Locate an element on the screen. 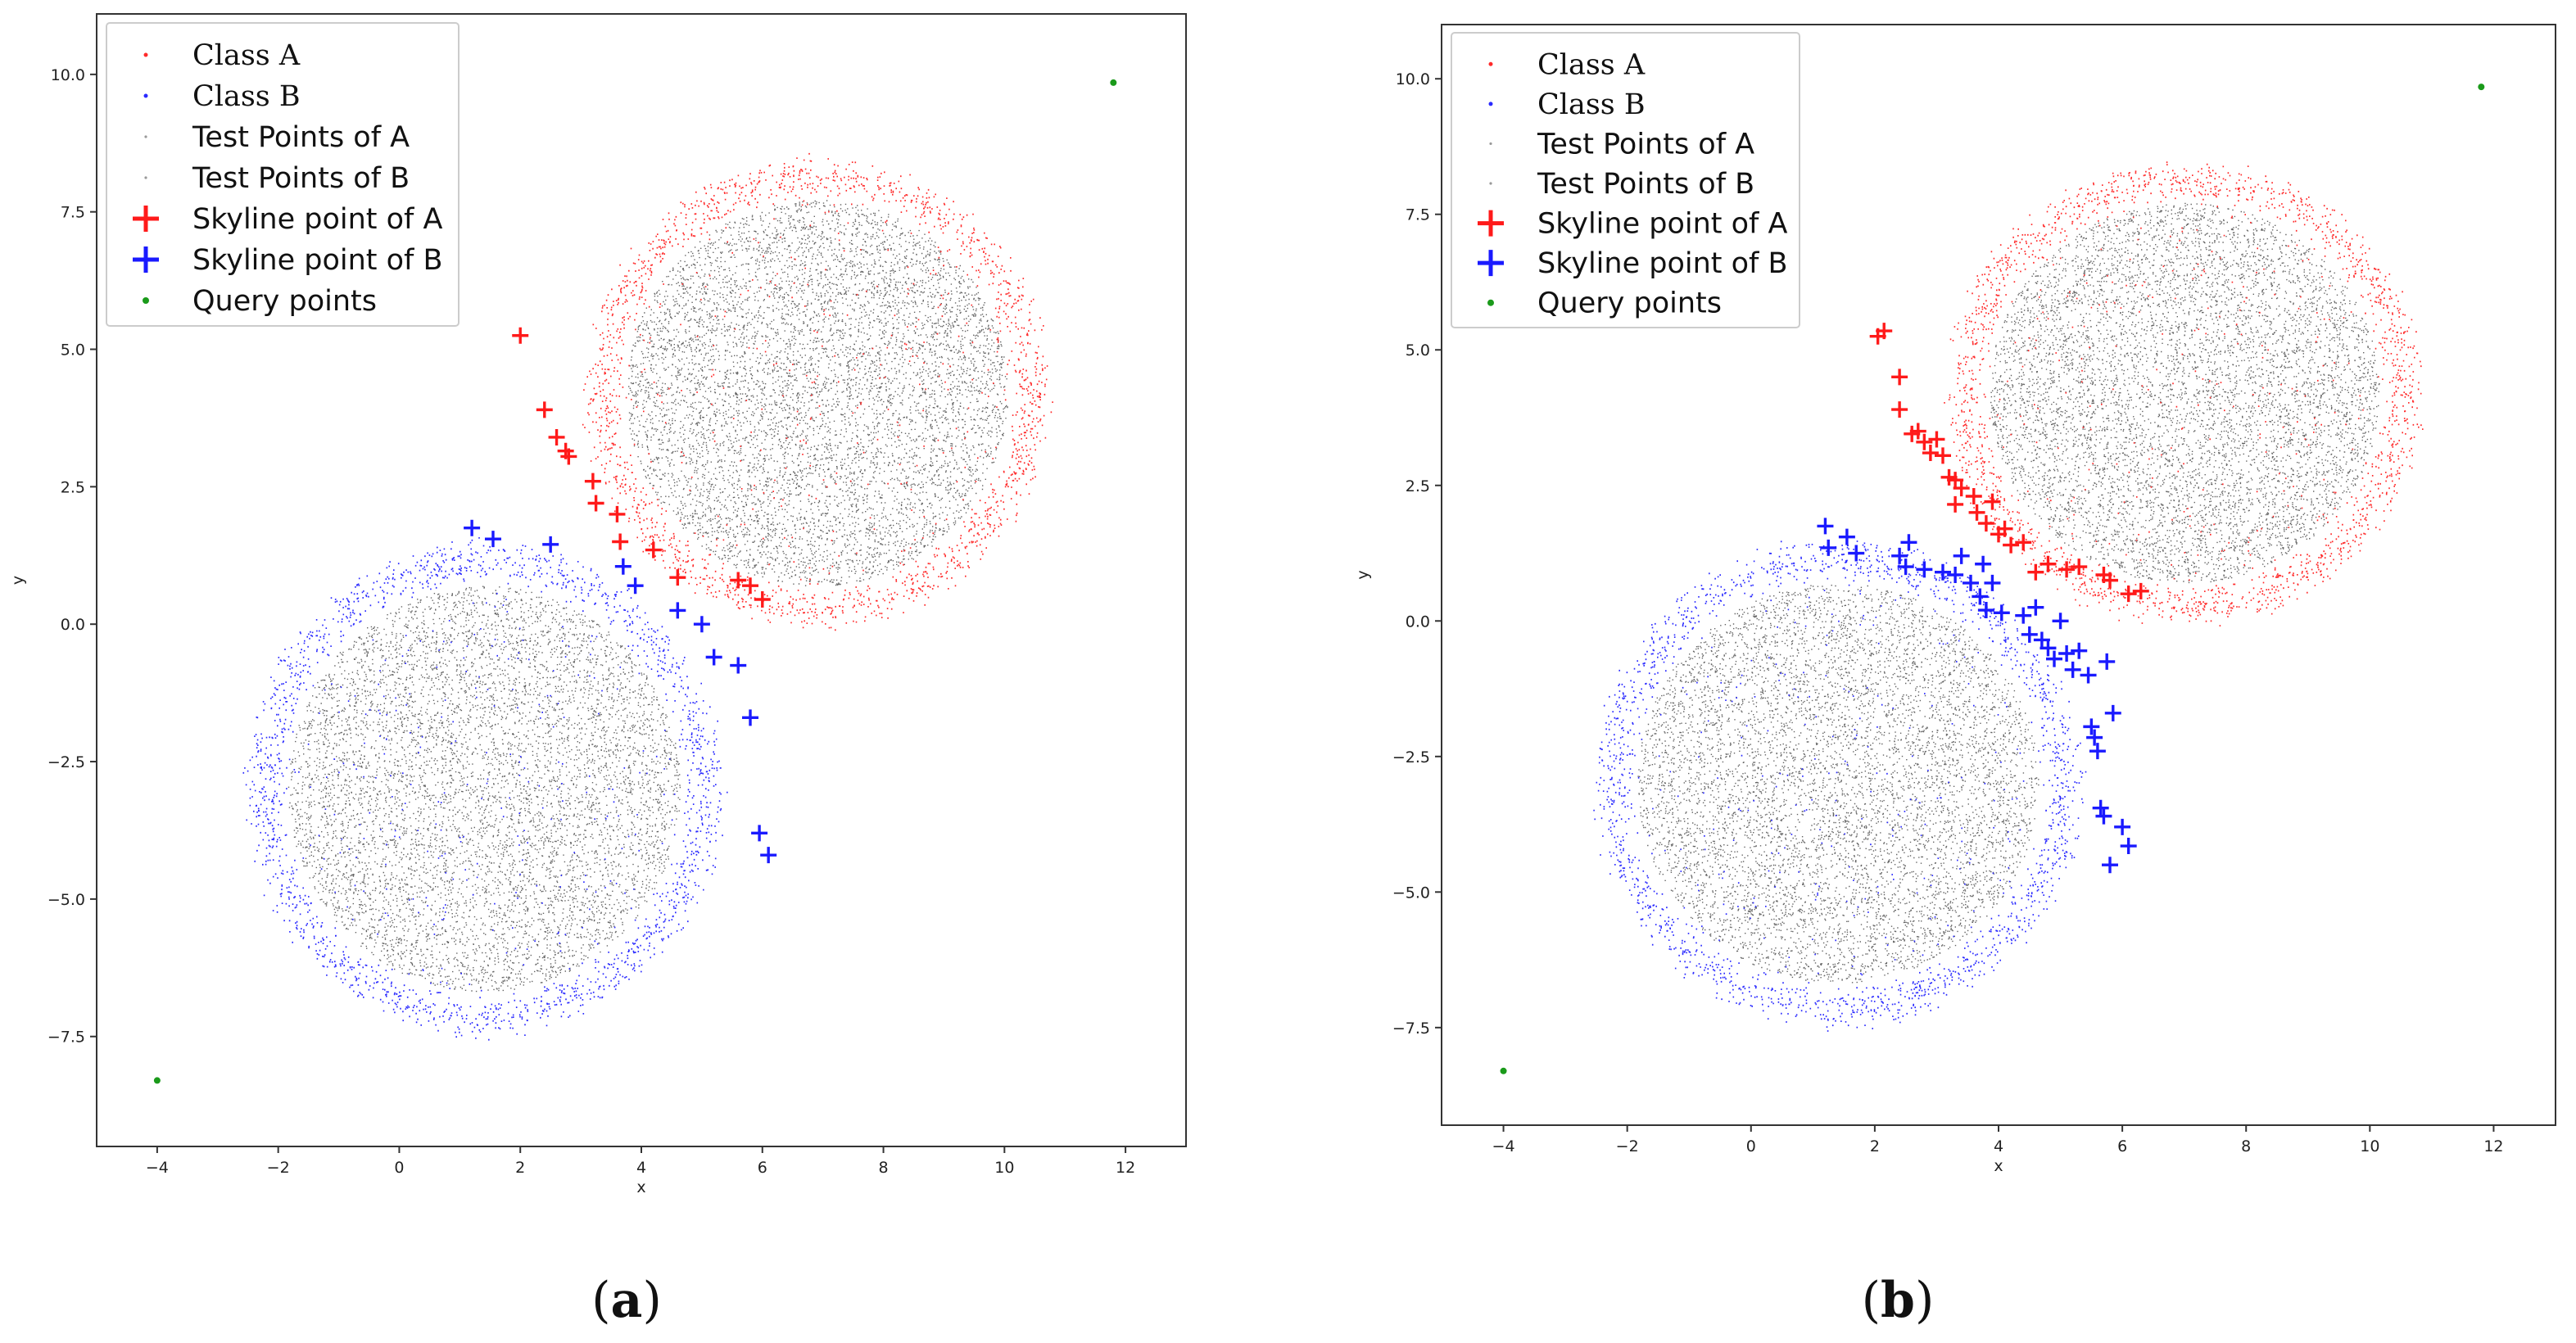 The height and width of the screenshot is (1343, 2576). query-point is located at coordinates (157, 1080).